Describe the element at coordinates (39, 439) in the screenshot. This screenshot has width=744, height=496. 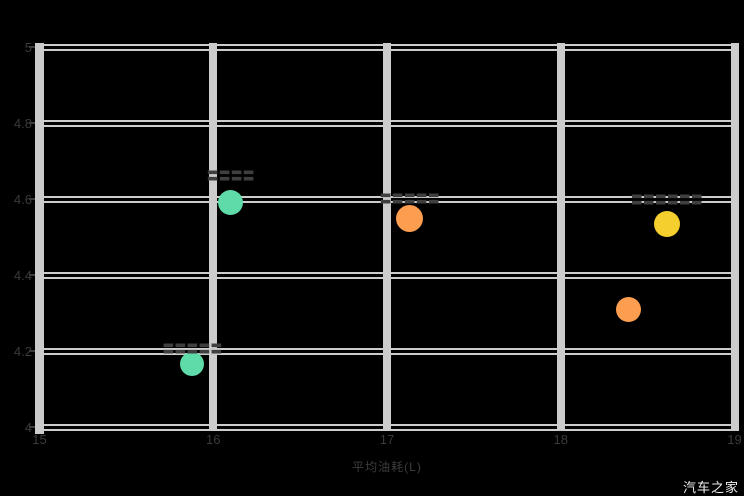
I see `x-tick-label: 15` at that location.